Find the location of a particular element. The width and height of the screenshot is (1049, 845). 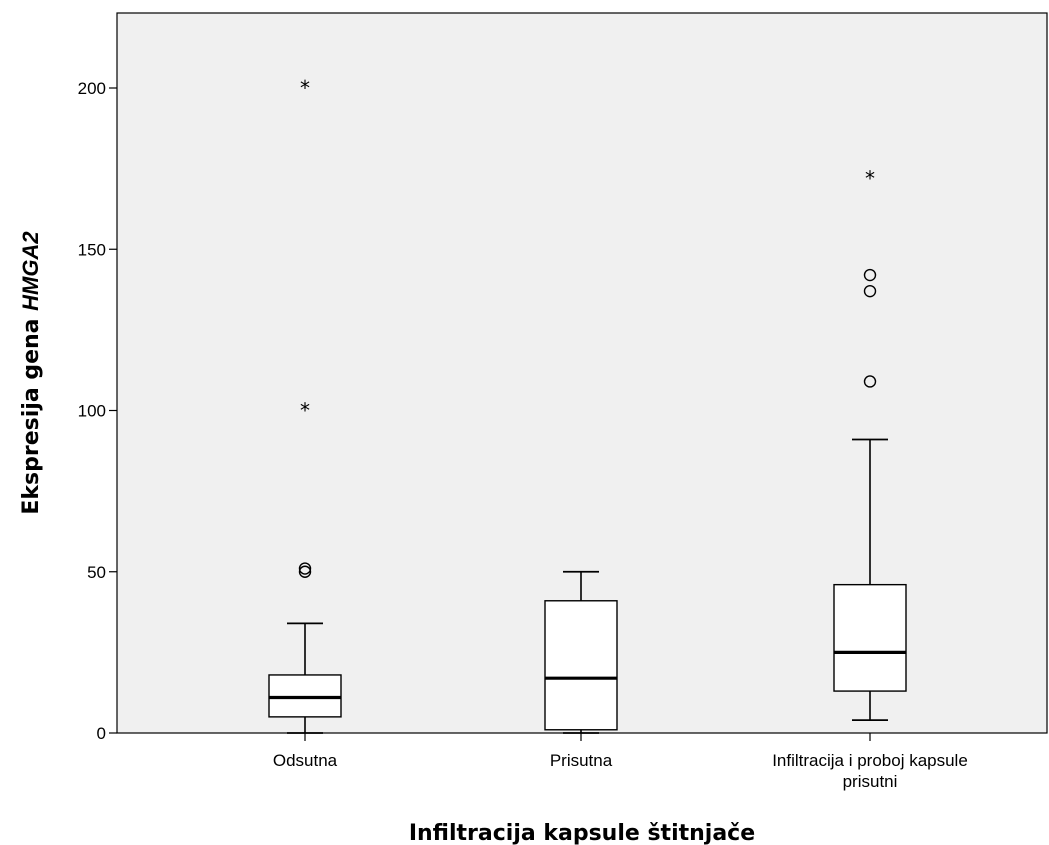

y-axis: 0 50 100 150 200 is located at coordinates (97, 411).